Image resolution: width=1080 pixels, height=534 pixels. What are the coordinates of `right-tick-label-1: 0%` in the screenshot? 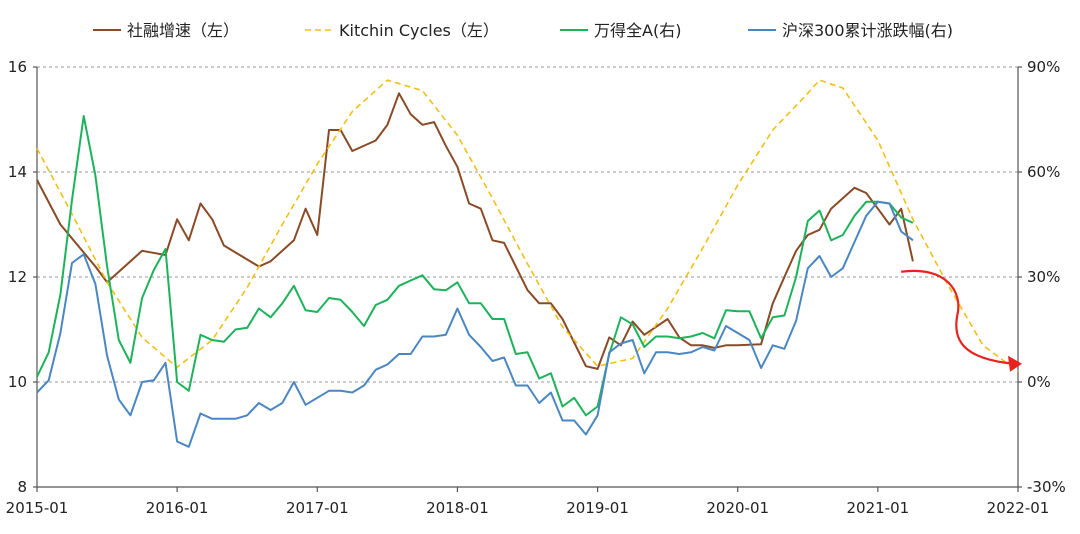 It's located at (1039, 382).